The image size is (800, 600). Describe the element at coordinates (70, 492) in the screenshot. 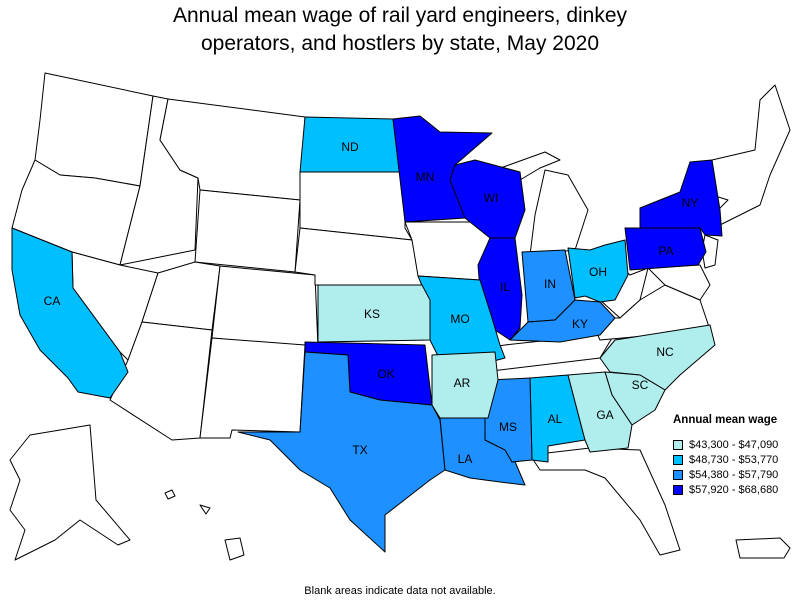

I see `state-ak` at that location.